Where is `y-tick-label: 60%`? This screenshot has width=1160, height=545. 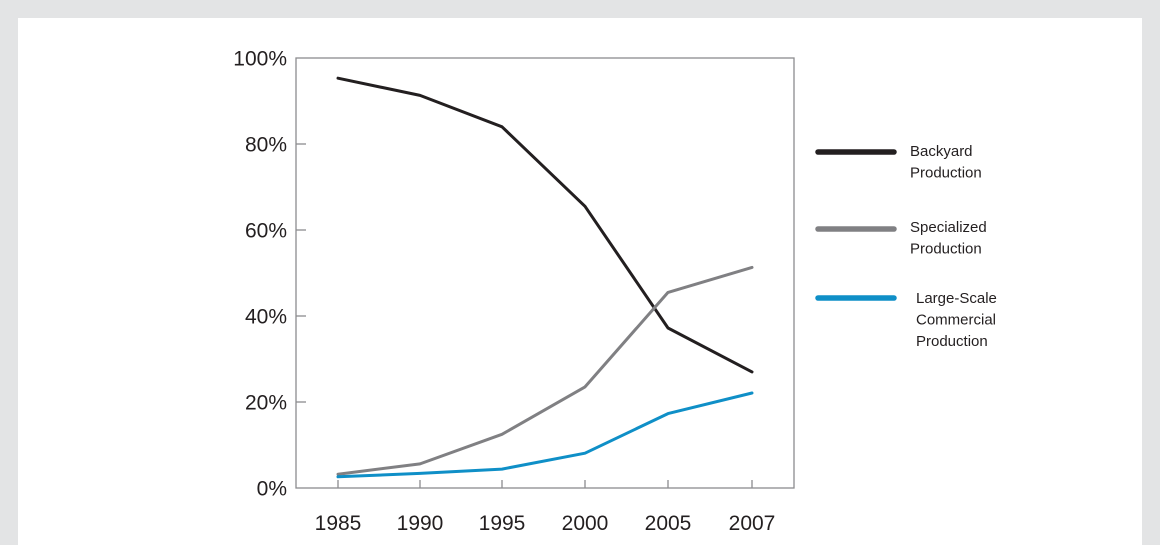 y-tick-label: 60% is located at coordinates (266, 231).